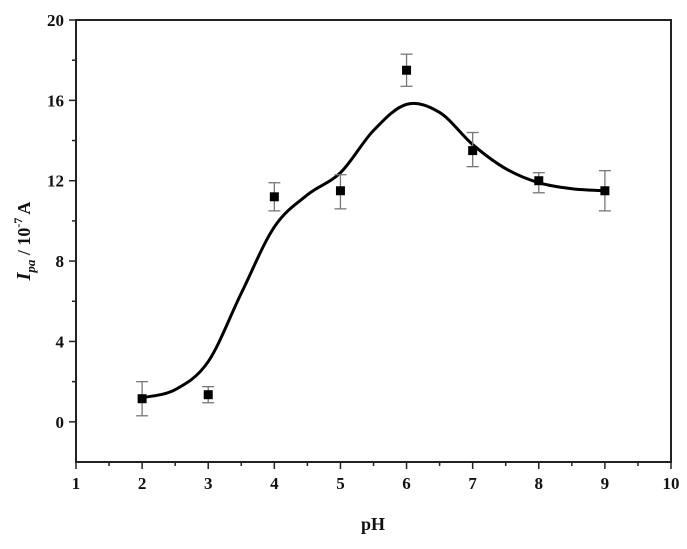  What do you see at coordinates (539, 483) in the screenshot?
I see `x-tick-label: 8` at bounding box center [539, 483].